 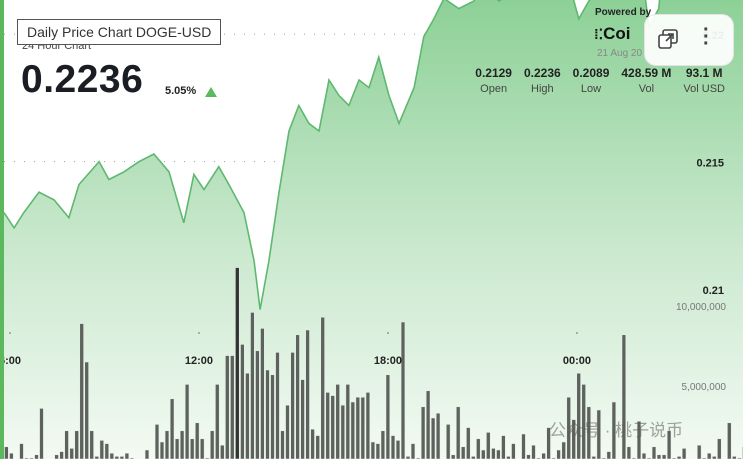 What do you see at coordinates (710, 164) in the screenshot?
I see `price-tick-label: 0.215` at bounding box center [710, 164].